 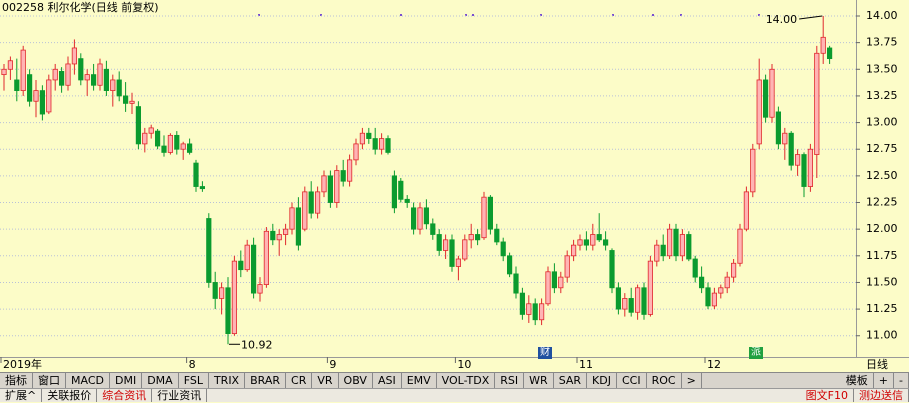 I want to click on tab: 窗口, so click(x=49, y=380).